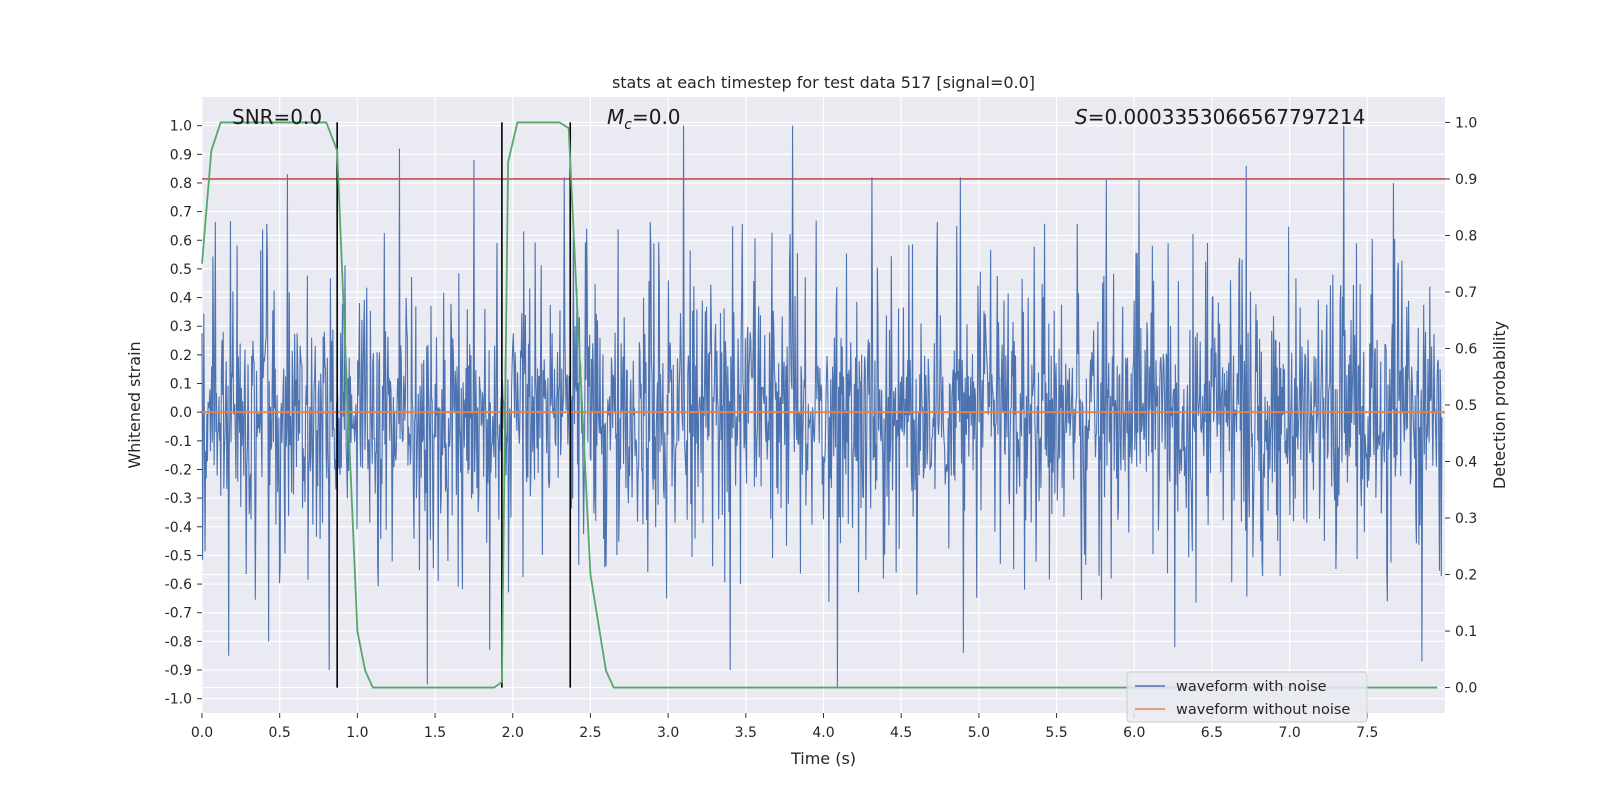  Describe the element at coordinates (901, 733) in the screenshot. I see `x-tick-label: 4.5` at that location.